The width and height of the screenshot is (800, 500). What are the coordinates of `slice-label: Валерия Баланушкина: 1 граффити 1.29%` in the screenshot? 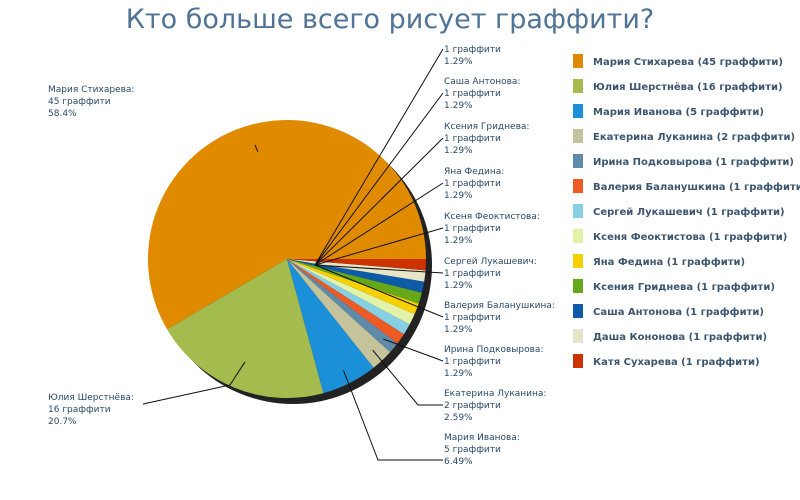 It's located at (499, 318).